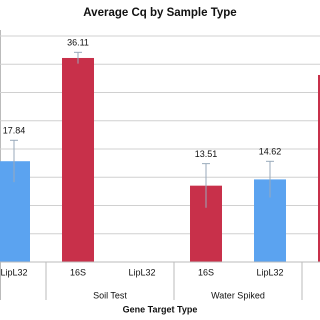  Describe the element at coordinates (78, 43) in the screenshot. I see `value-label: 36.11` at that location.